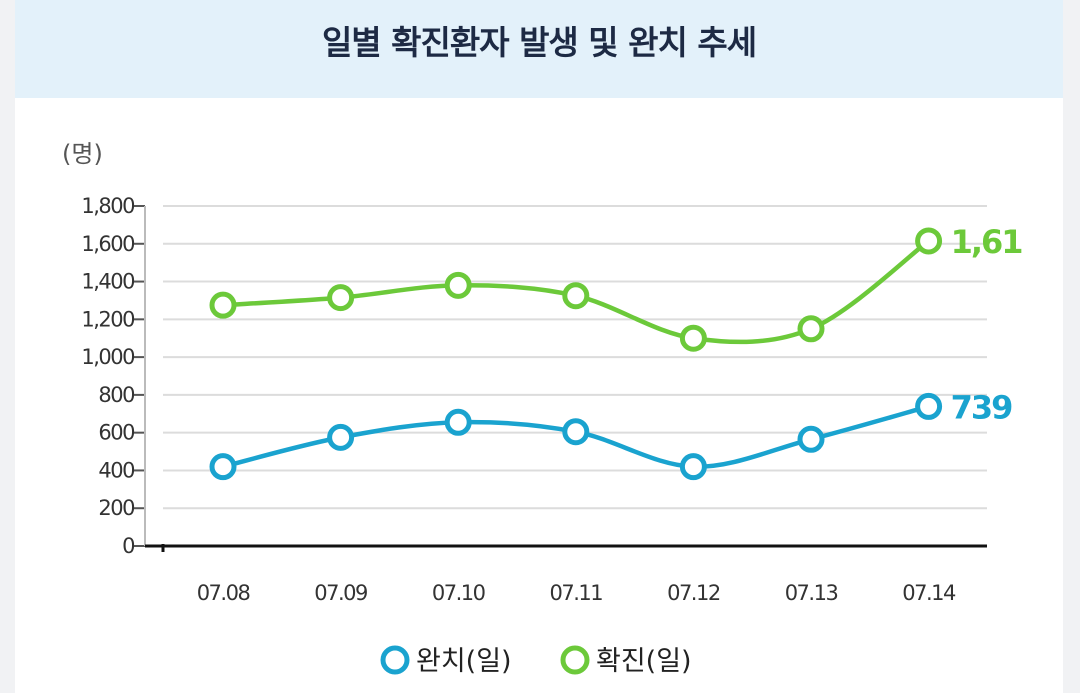  I want to click on y-tick-label: 1,400, so click(107, 282).